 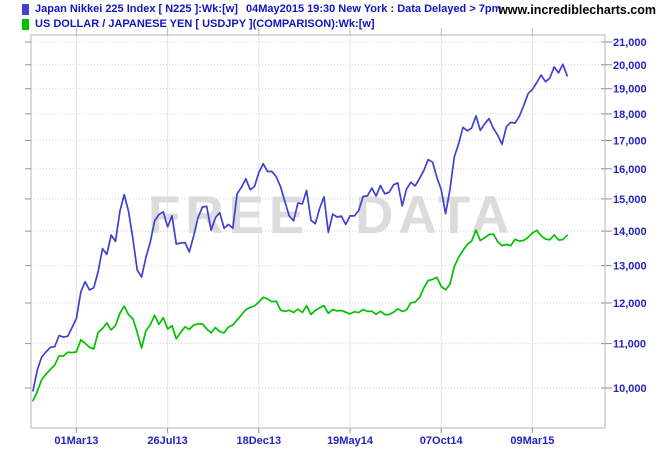 I want to click on y-axis-label: 12,000, so click(x=630, y=304).